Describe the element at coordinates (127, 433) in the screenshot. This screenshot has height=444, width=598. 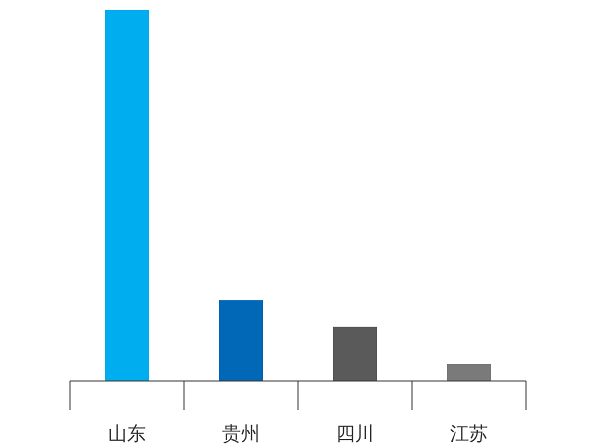
I see `x-tick-label: 山东` at that location.